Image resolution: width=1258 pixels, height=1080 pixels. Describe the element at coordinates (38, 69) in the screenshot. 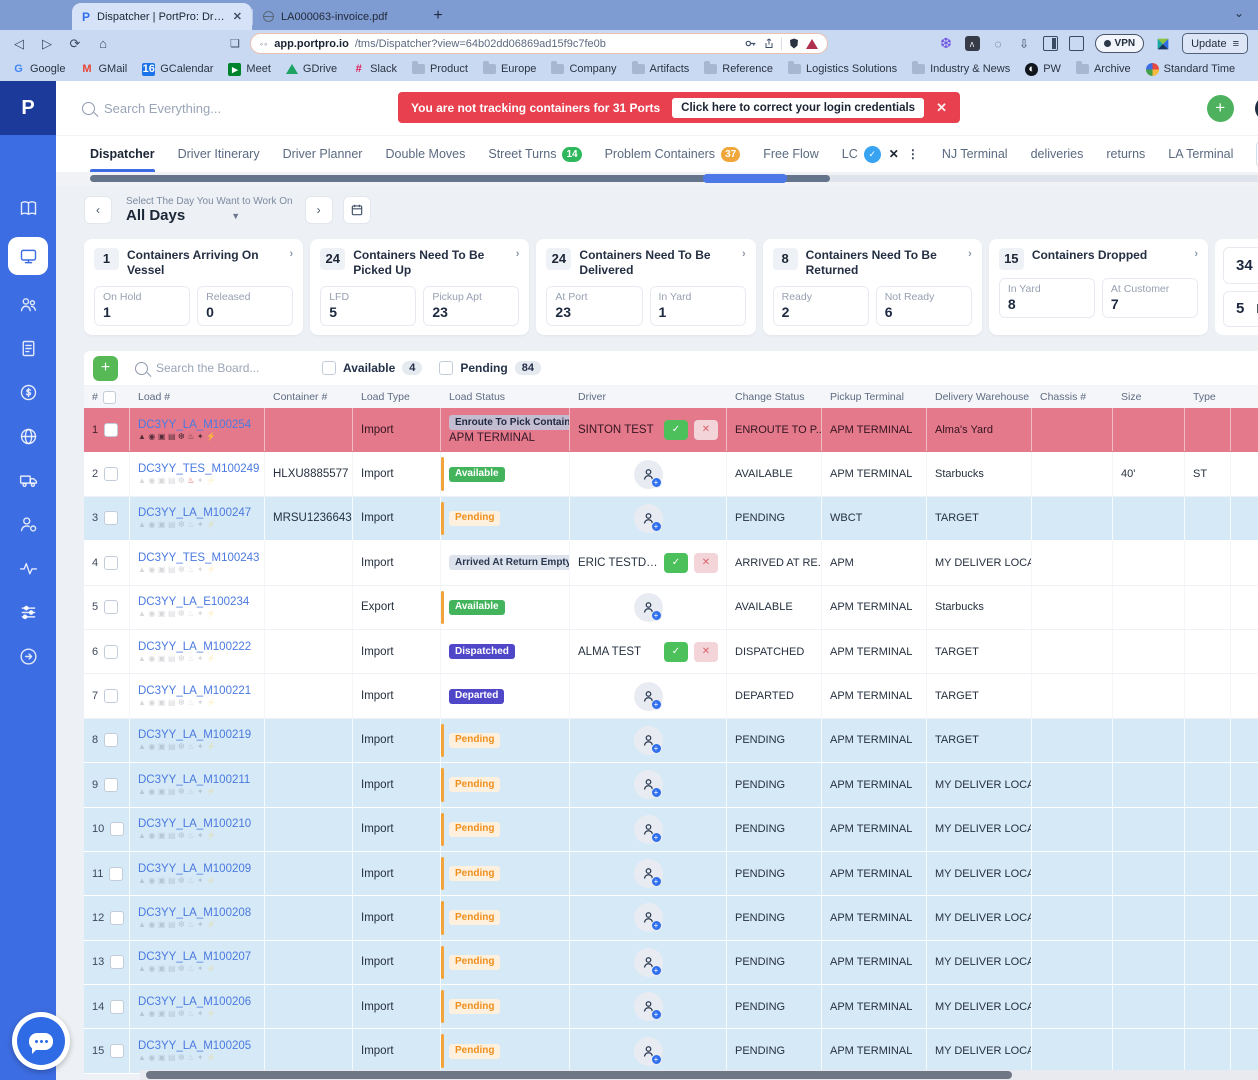

I see `bookmark-google: G Google` at that location.